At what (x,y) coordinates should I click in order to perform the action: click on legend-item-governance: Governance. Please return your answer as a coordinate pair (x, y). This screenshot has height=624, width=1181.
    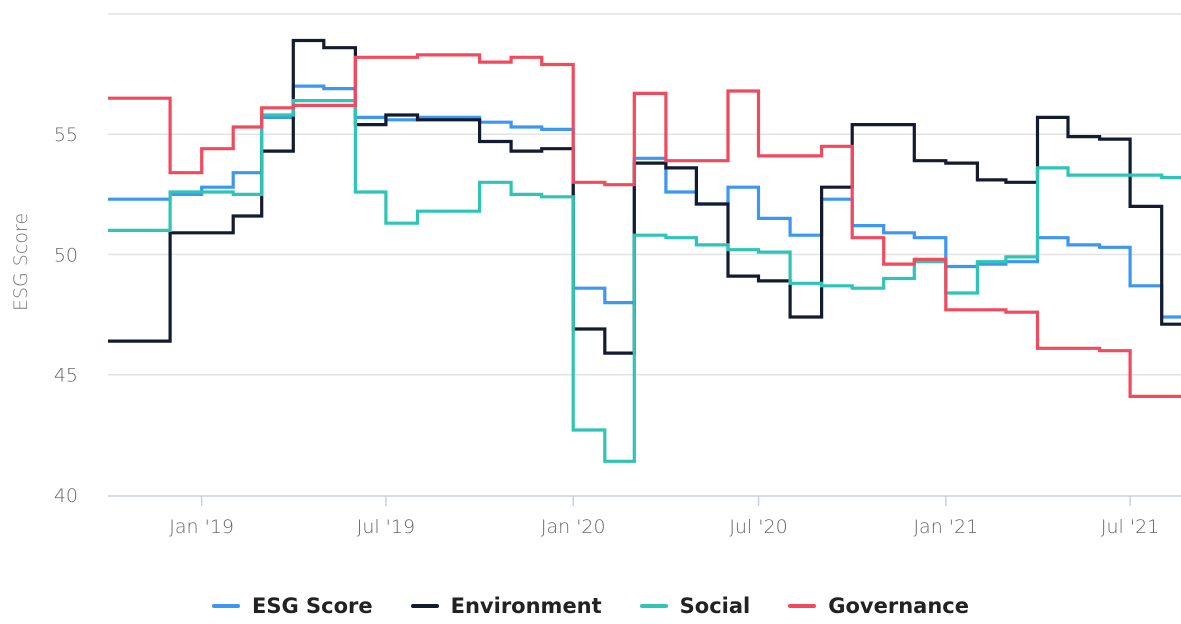
    Looking at the image, I should click on (878, 606).